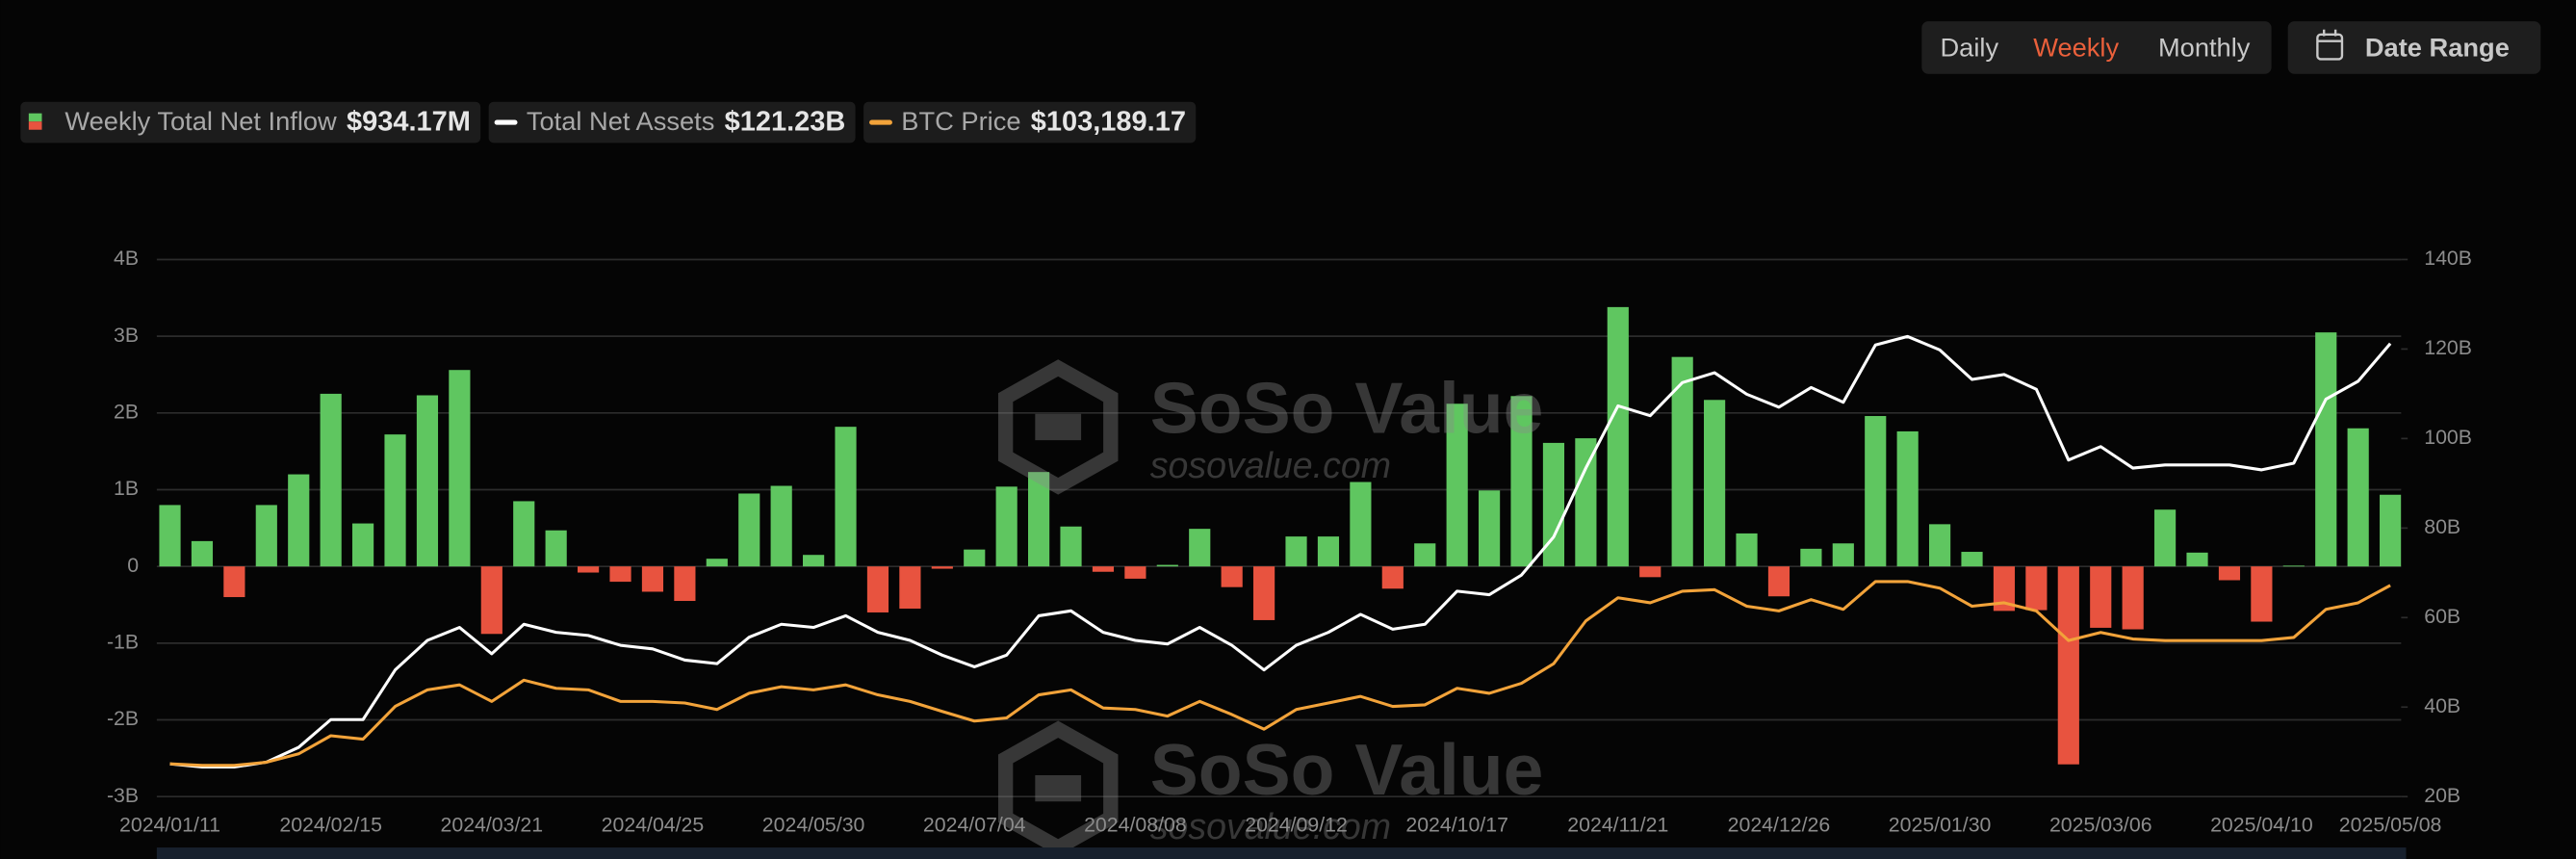 The width and height of the screenshot is (2576, 859). Describe the element at coordinates (123, 718) in the screenshot. I see `y-tick-label: -2B` at that location.